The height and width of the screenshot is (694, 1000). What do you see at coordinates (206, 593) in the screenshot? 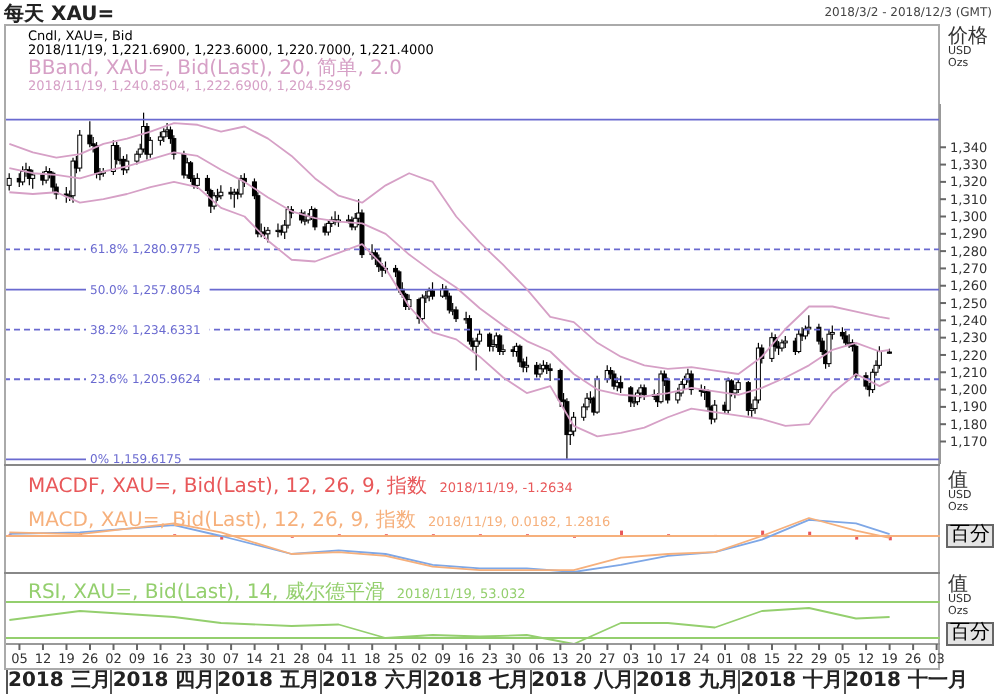
I see `text: RSI, XAU=, Bid(Last), 14, 威尔德平滑` at bounding box center [206, 593].